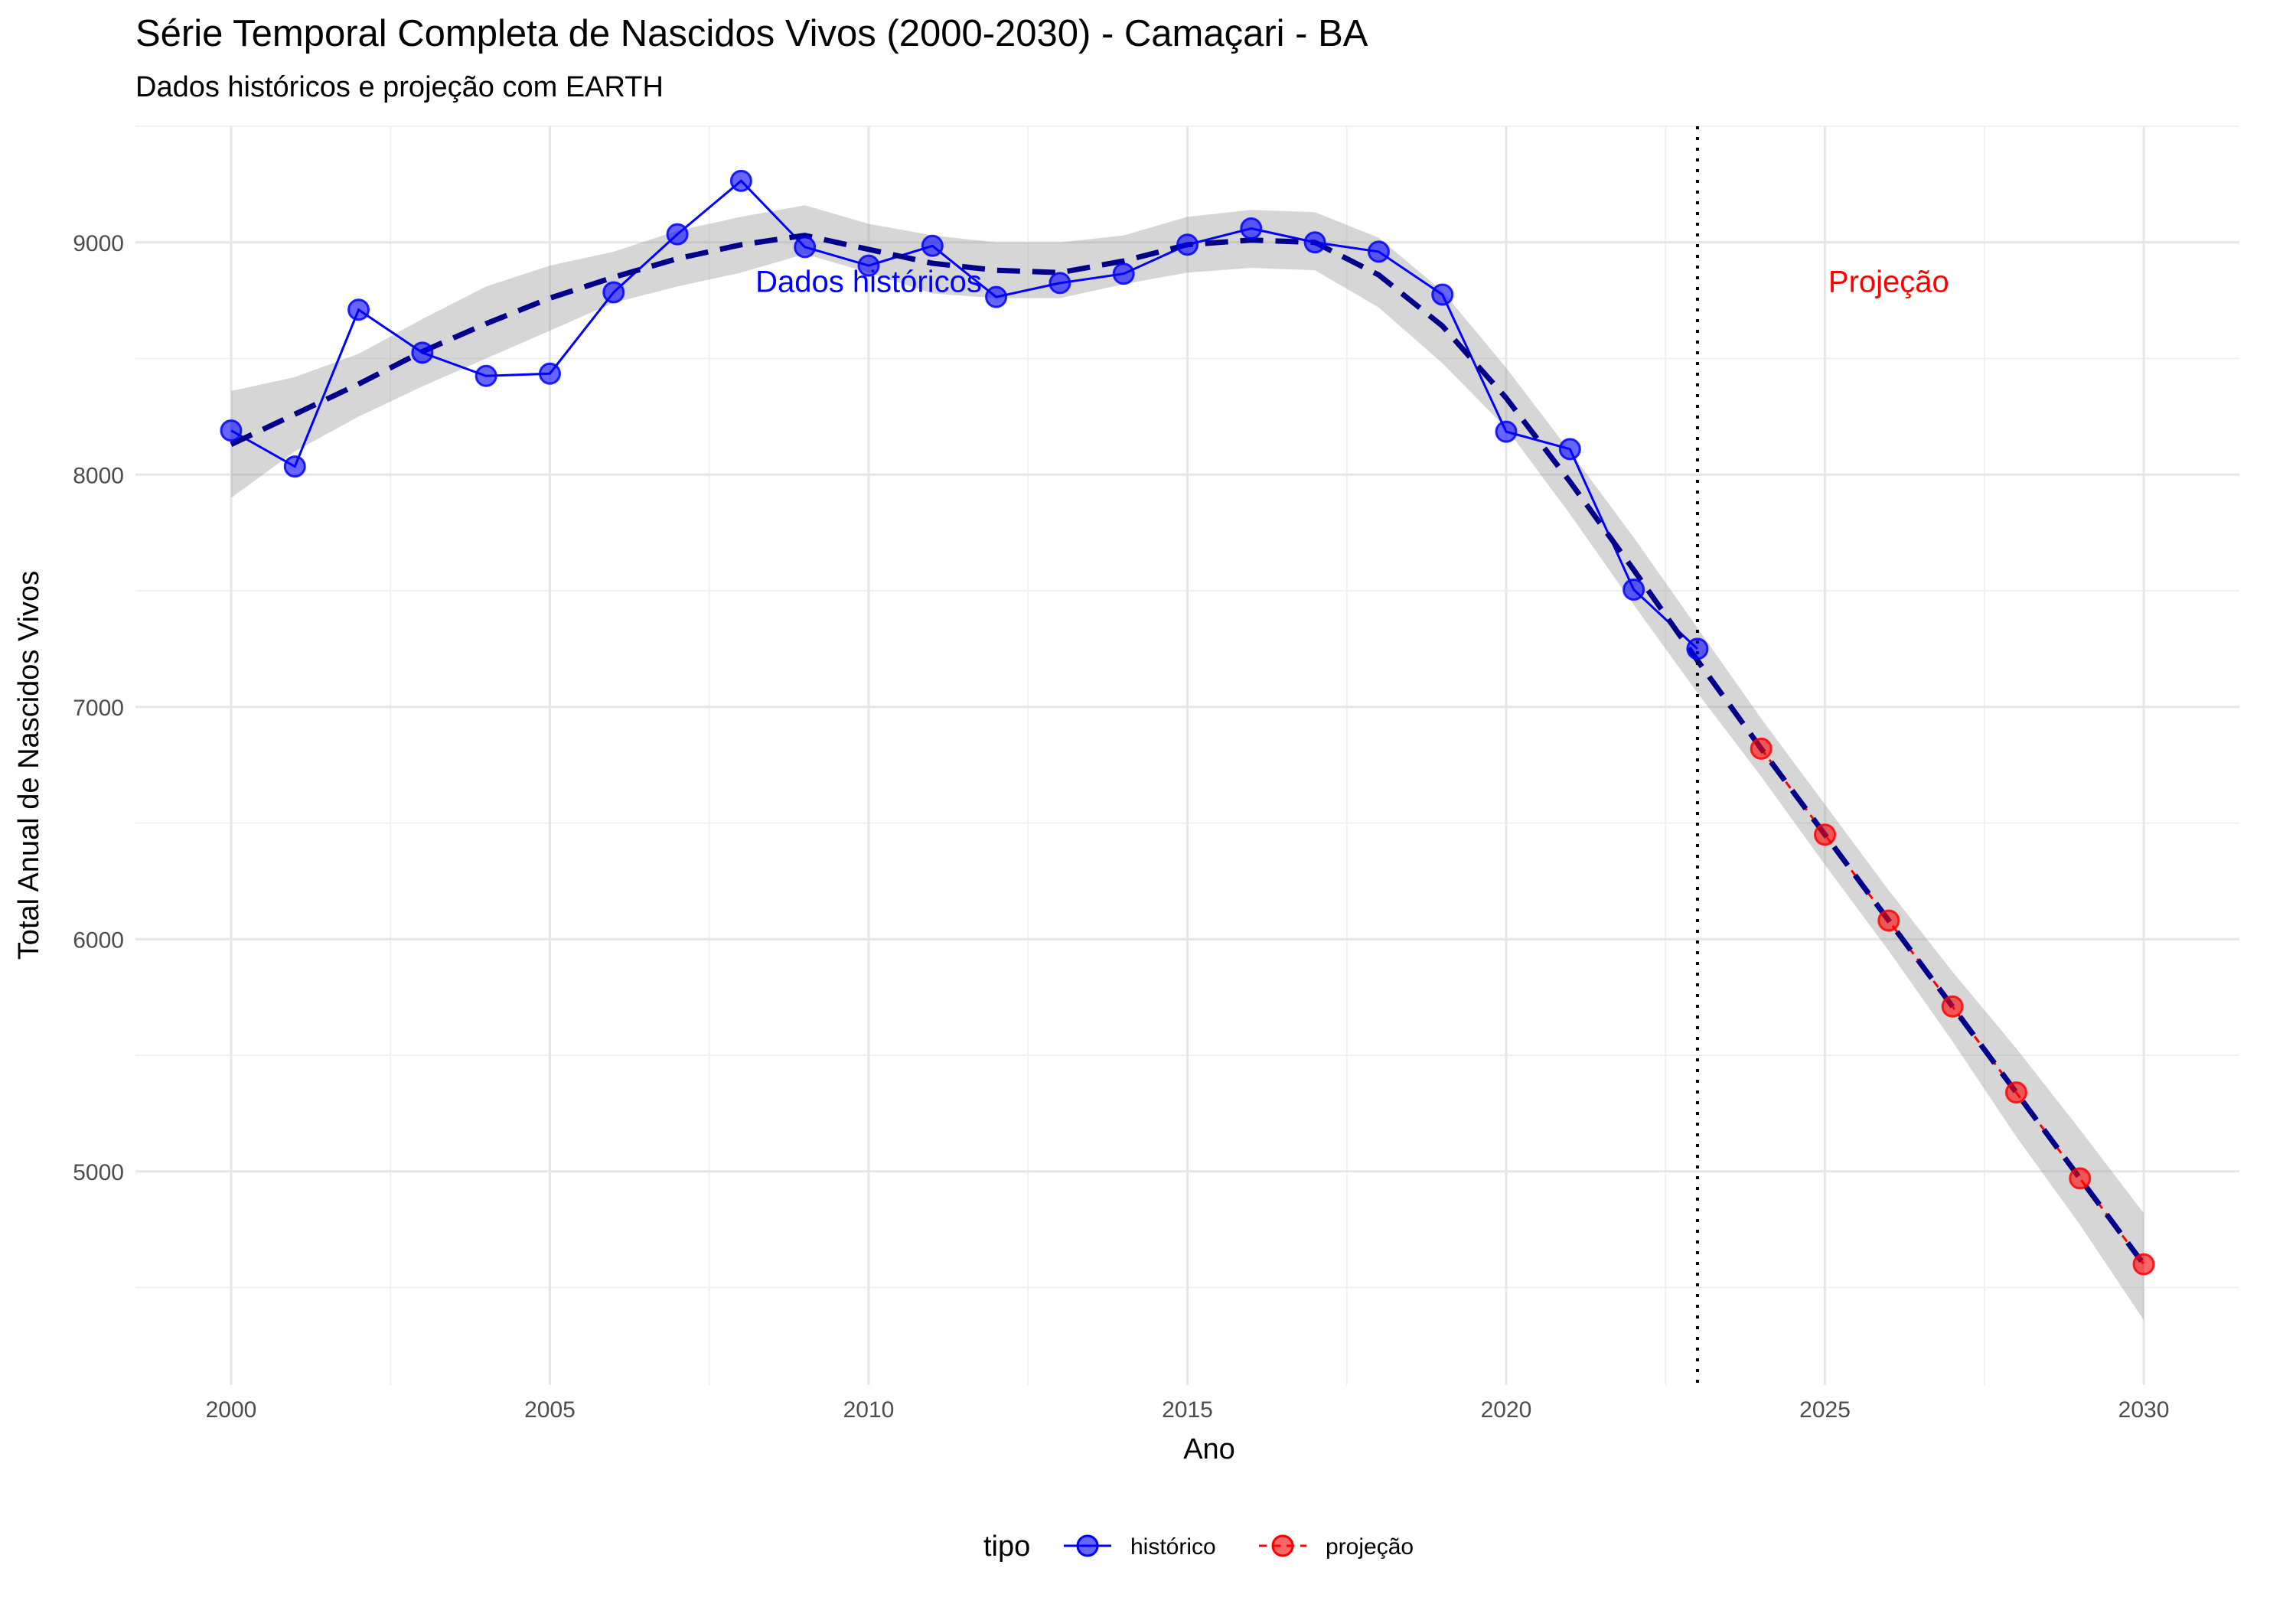 The width and height of the screenshot is (2296, 1607). I want to click on legend-label: projeção, so click(1370, 1547).